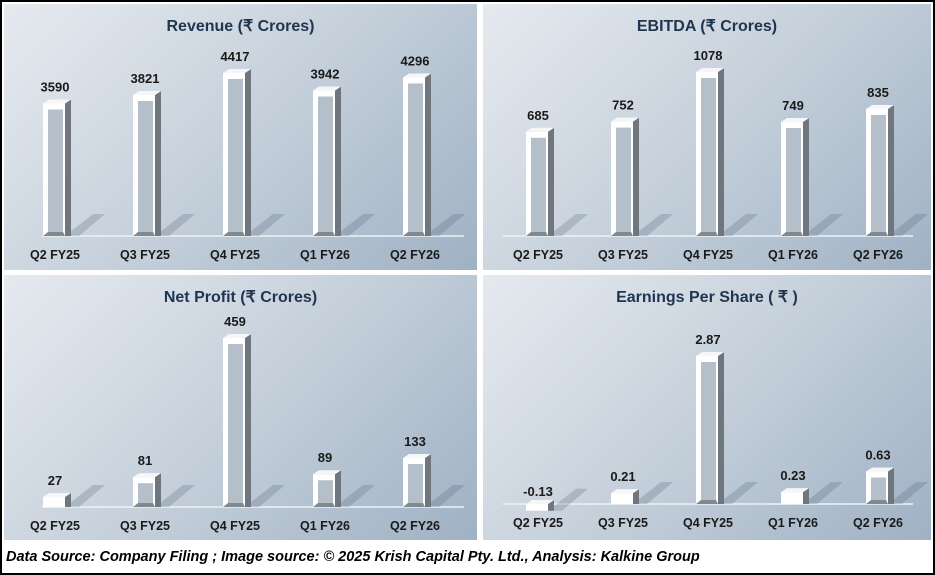 Image resolution: width=935 pixels, height=575 pixels. I want to click on data-label: 3821, so click(145, 78).